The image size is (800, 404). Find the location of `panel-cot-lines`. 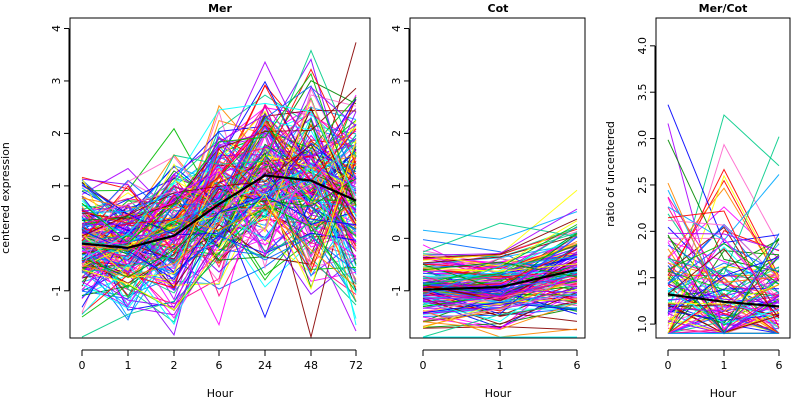

panel-cot-lines is located at coordinates (500, 263).